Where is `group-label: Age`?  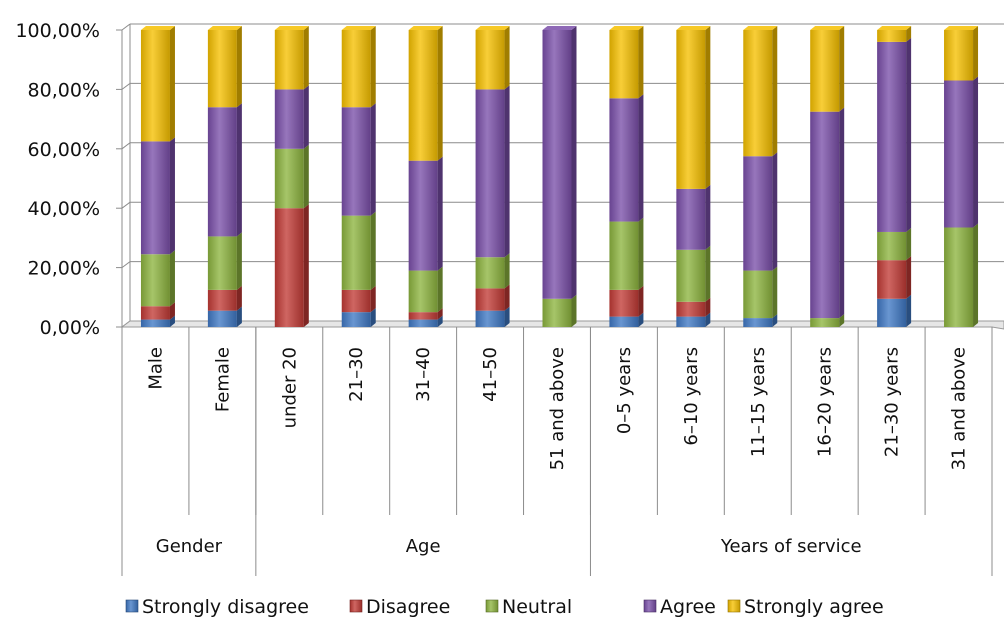
group-label: Age is located at coordinates (423, 546).